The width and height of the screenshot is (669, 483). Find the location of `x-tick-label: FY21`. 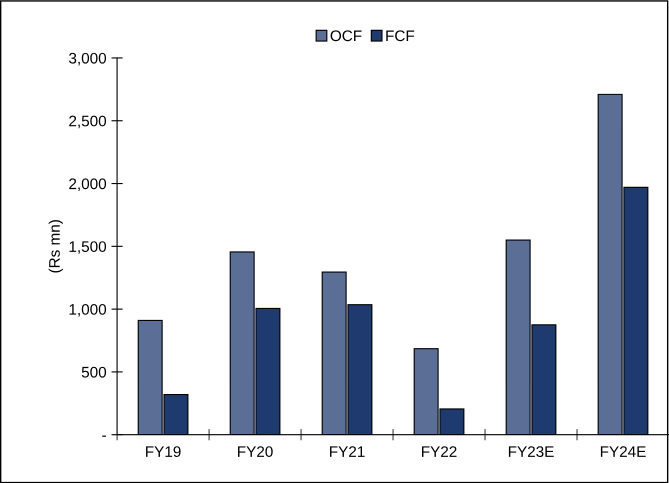

x-tick-label: FY21 is located at coordinates (347, 451).